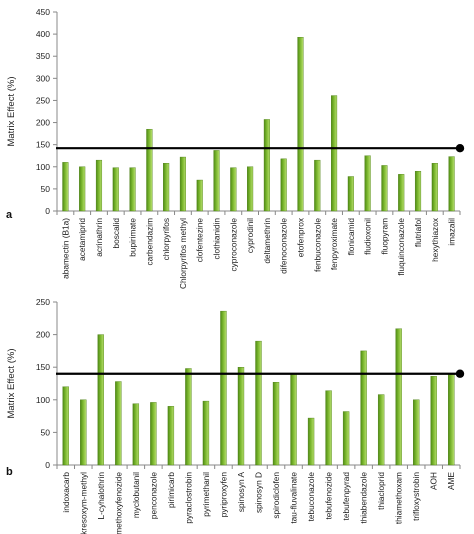 The height and width of the screenshot is (534, 474). Describe the element at coordinates (311, 497) in the screenshot. I see `x-tick-label: tebuconazole` at that location.